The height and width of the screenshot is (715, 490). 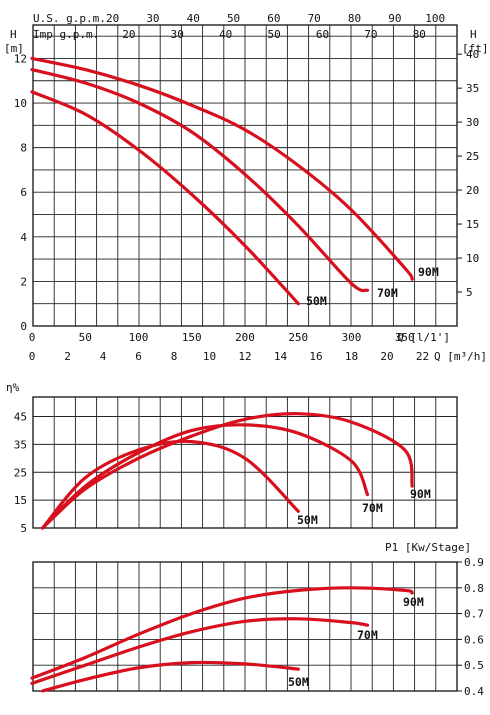 What do you see at coordinates (67, 356) in the screenshot?
I see `x2-tick-label: 2` at bounding box center [67, 356].